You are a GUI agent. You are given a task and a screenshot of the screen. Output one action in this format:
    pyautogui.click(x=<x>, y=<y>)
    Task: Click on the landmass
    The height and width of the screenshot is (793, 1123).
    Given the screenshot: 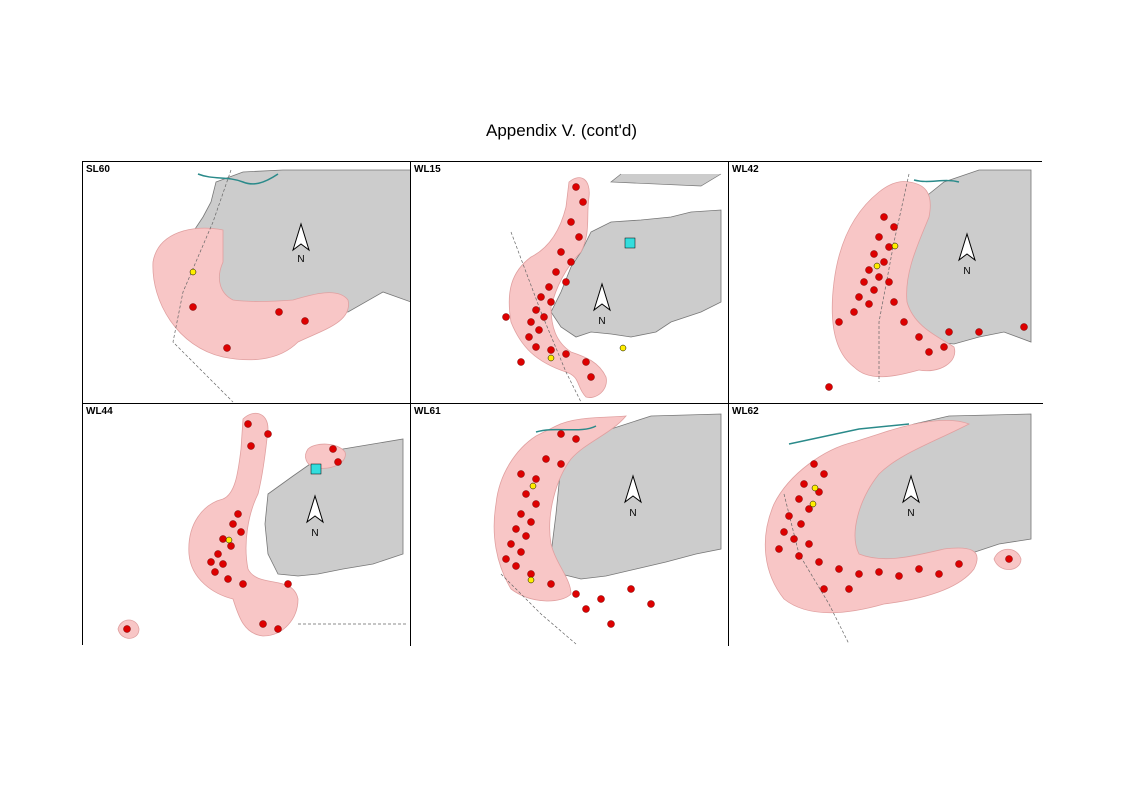 What is the action you would take?
    pyautogui.click(x=636, y=273)
    